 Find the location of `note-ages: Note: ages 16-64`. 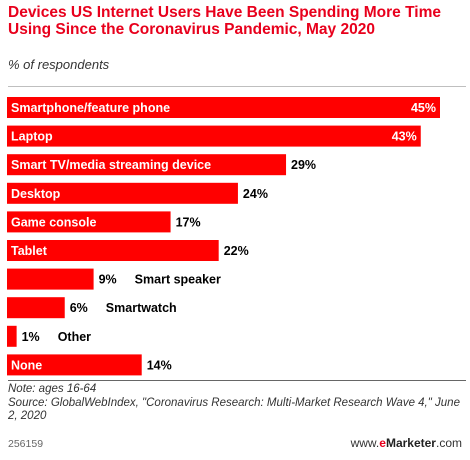

note-ages: Note: ages 16-64 is located at coordinates (52, 389).